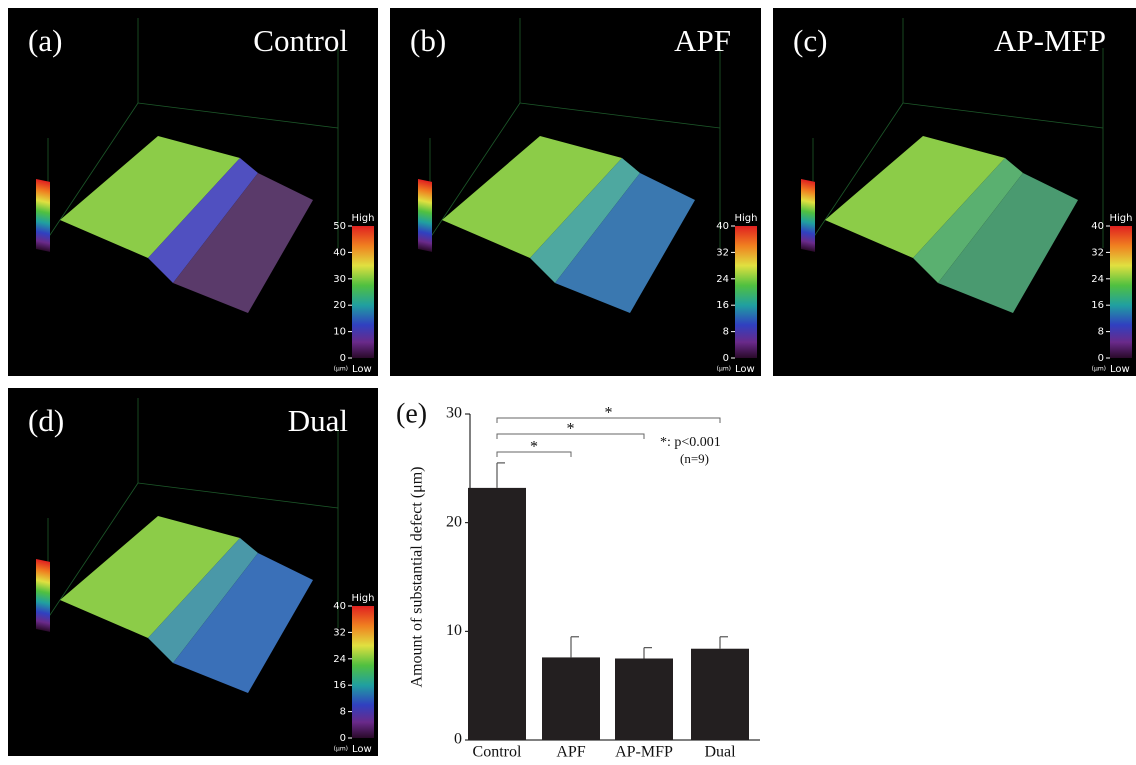 The height and width of the screenshot is (765, 1136). What do you see at coordinates (339, 305) in the screenshot?
I see `colorbar-tick-label: 20` at bounding box center [339, 305].